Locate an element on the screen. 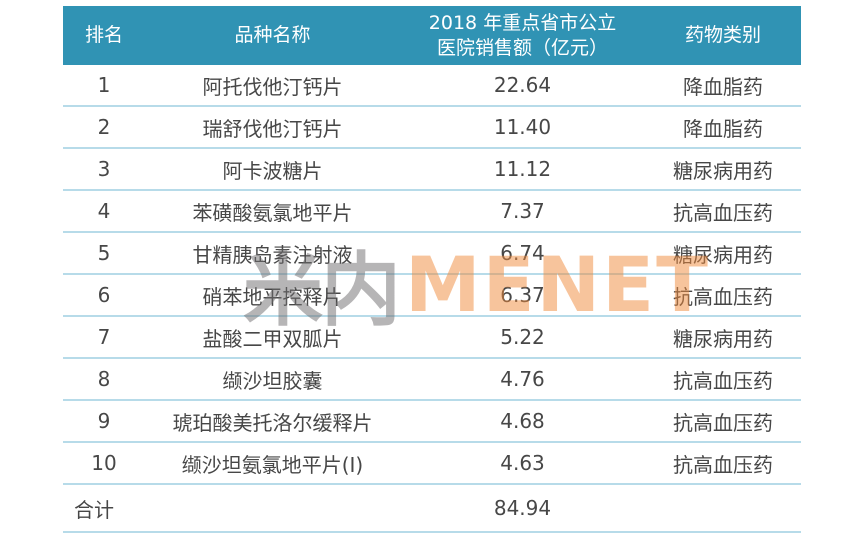  total-label-cell: 合计 is located at coordinates (94, 509).